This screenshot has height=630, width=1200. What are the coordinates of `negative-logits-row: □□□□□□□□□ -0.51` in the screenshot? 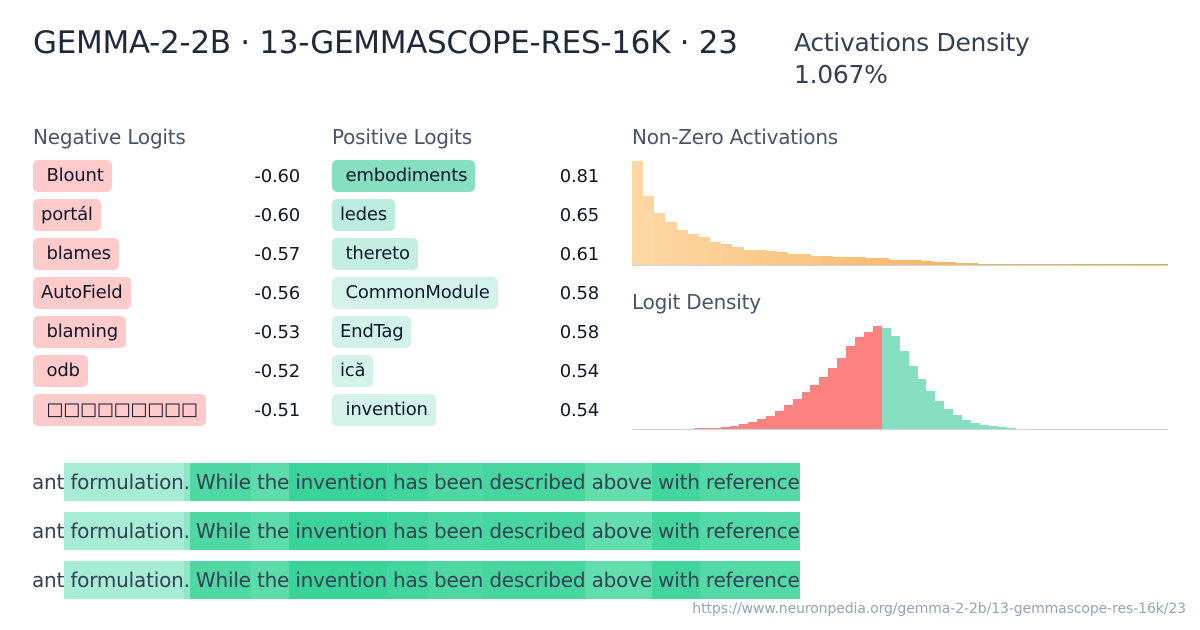 It's located at (168, 413).